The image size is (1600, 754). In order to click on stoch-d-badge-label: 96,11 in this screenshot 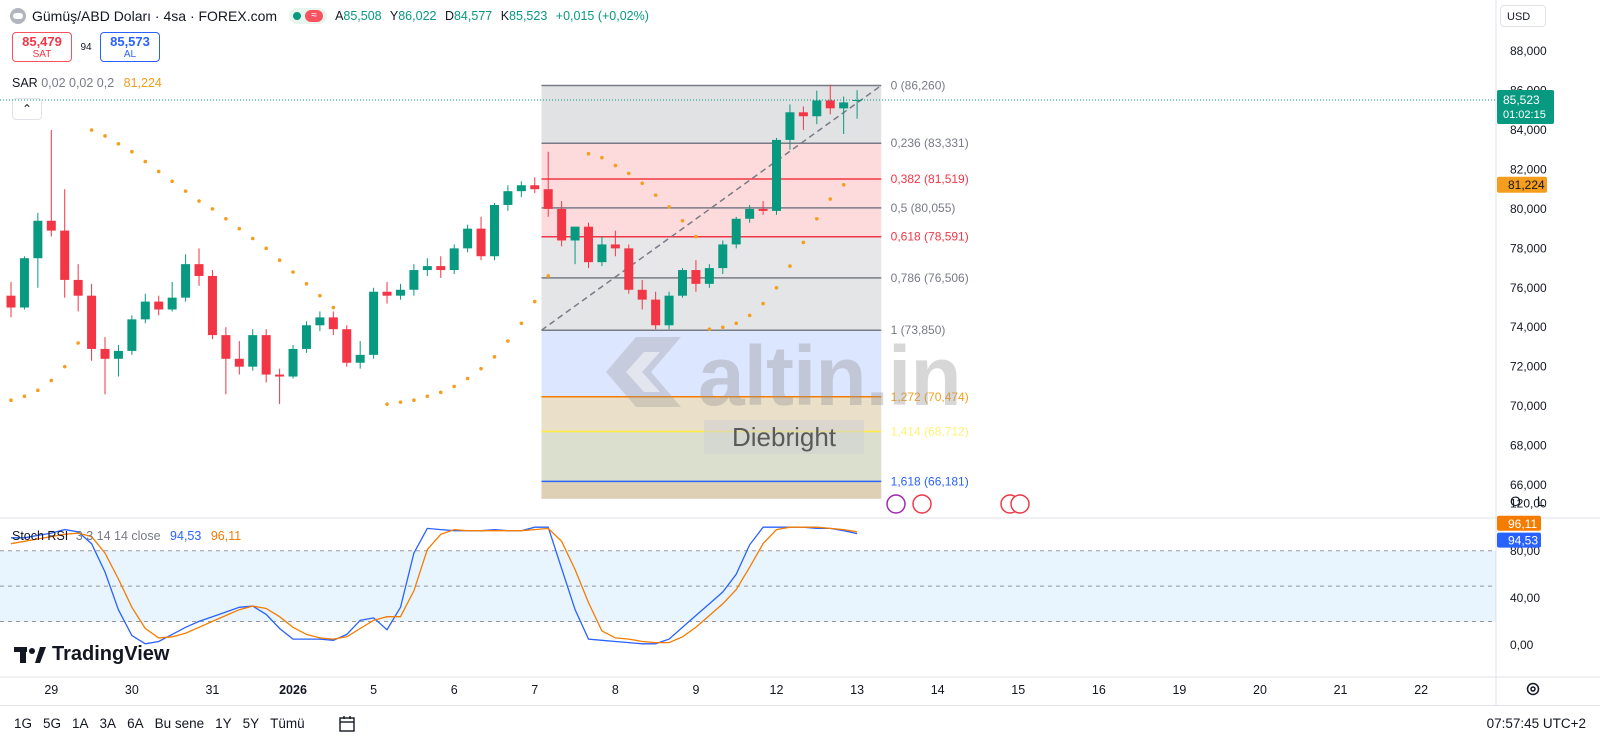, I will do `click(1522, 524)`.